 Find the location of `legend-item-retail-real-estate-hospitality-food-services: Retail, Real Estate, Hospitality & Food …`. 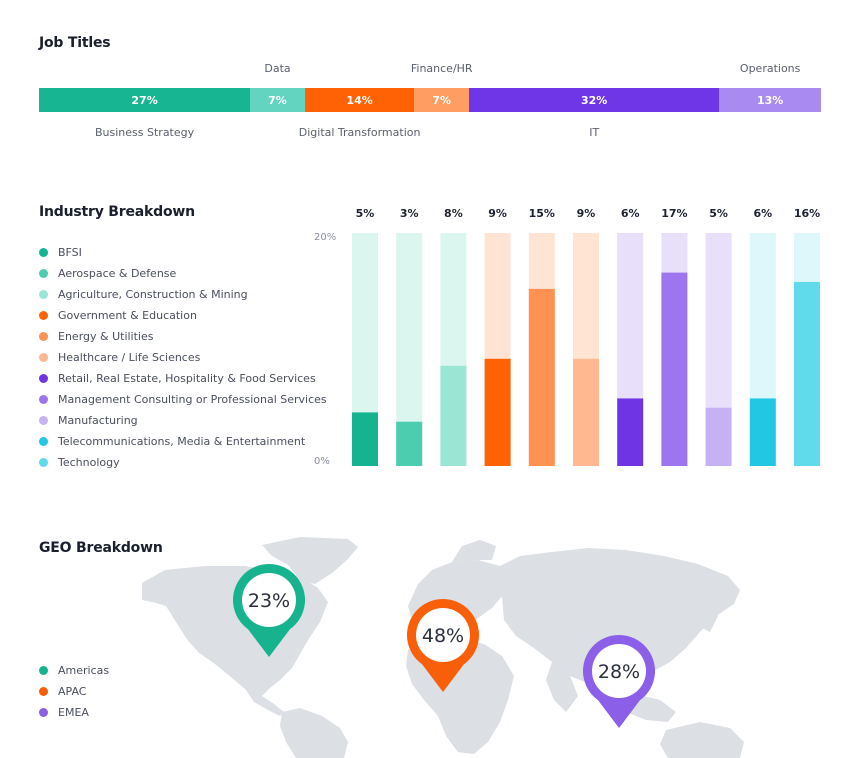

legend-item-retail-real-estate-hospitality-food-services: Retail, Real Estate, Hospitality & Food … is located at coordinates (183, 378).